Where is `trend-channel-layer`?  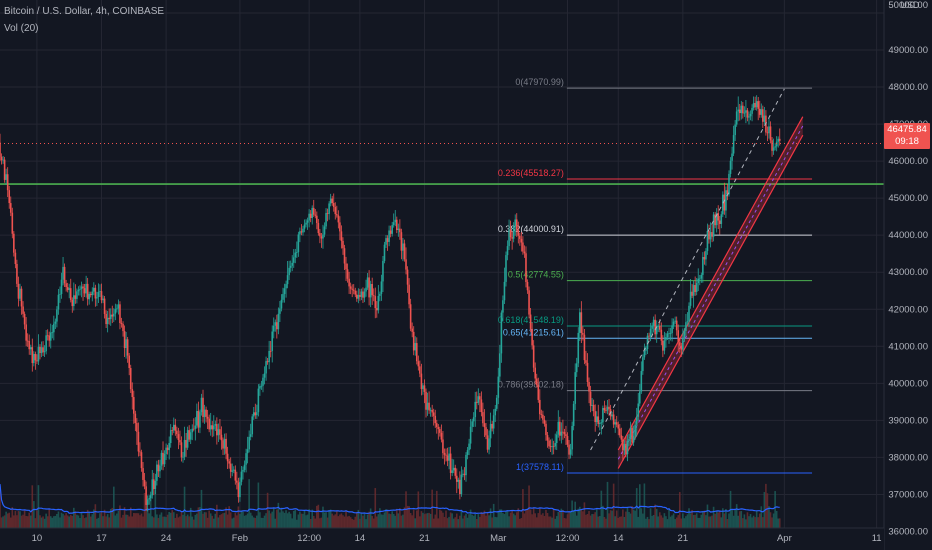
trend-channel-layer is located at coordinates (710, 292).